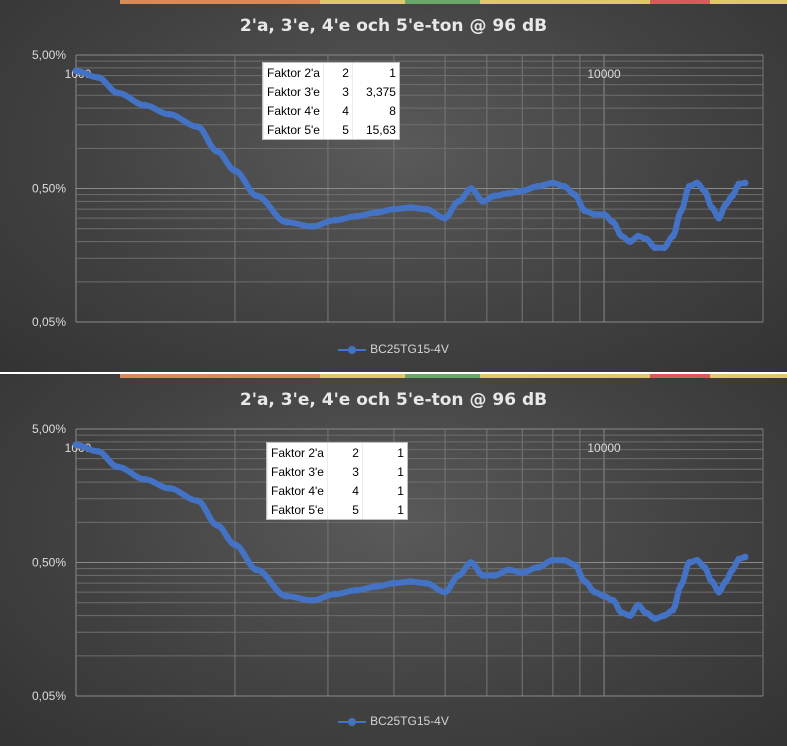  What do you see at coordinates (344, 452) in the screenshot?
I see `table-cell: 2` at bounding box center [344, 452].